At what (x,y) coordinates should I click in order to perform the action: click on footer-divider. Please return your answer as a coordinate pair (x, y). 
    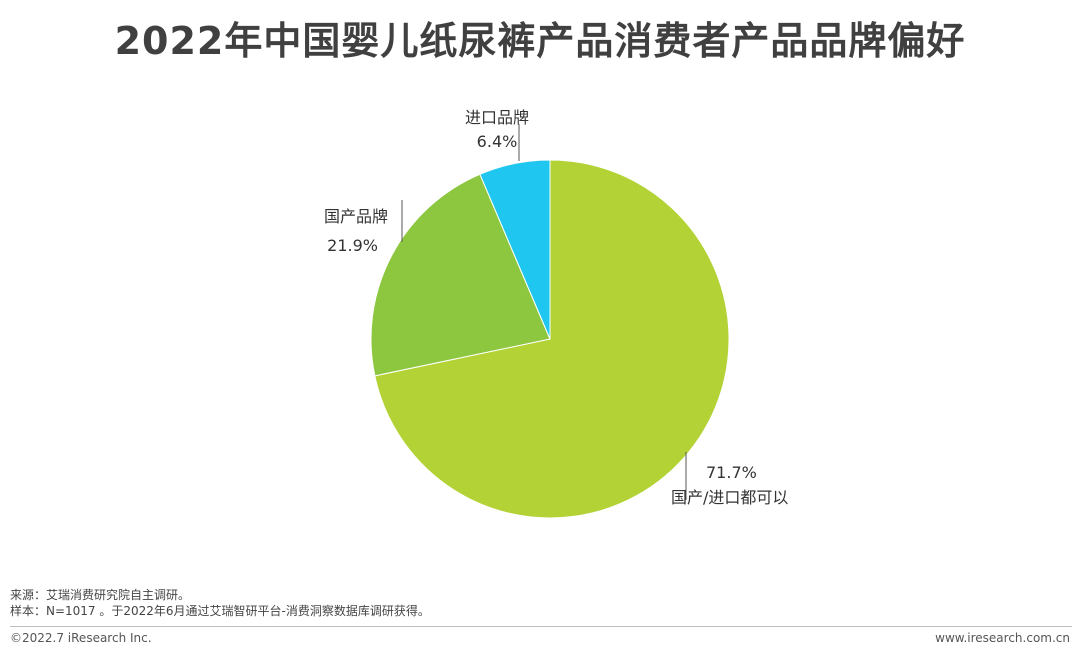
    Looking at the image, I should click on (541, 626).